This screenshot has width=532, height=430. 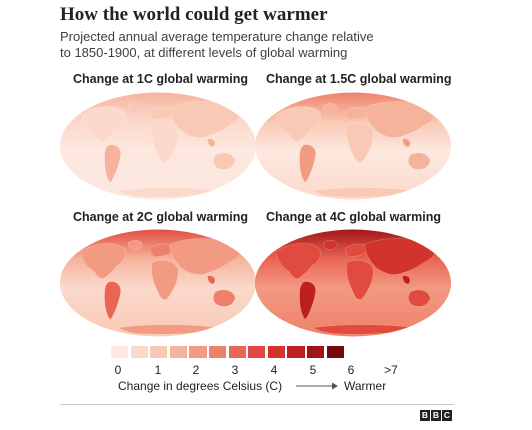 I want to click on legend-axis-label: Change in degrees Celsius (C), so click(x=200, y=386).